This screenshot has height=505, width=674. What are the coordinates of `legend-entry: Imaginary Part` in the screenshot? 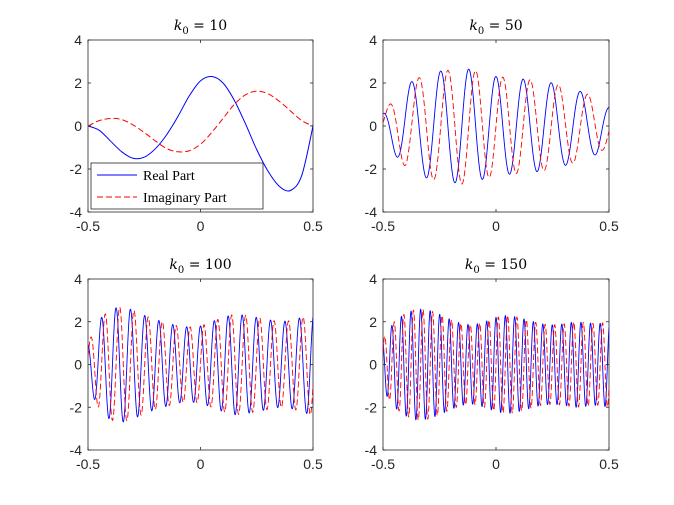 It's located at (185, 198).